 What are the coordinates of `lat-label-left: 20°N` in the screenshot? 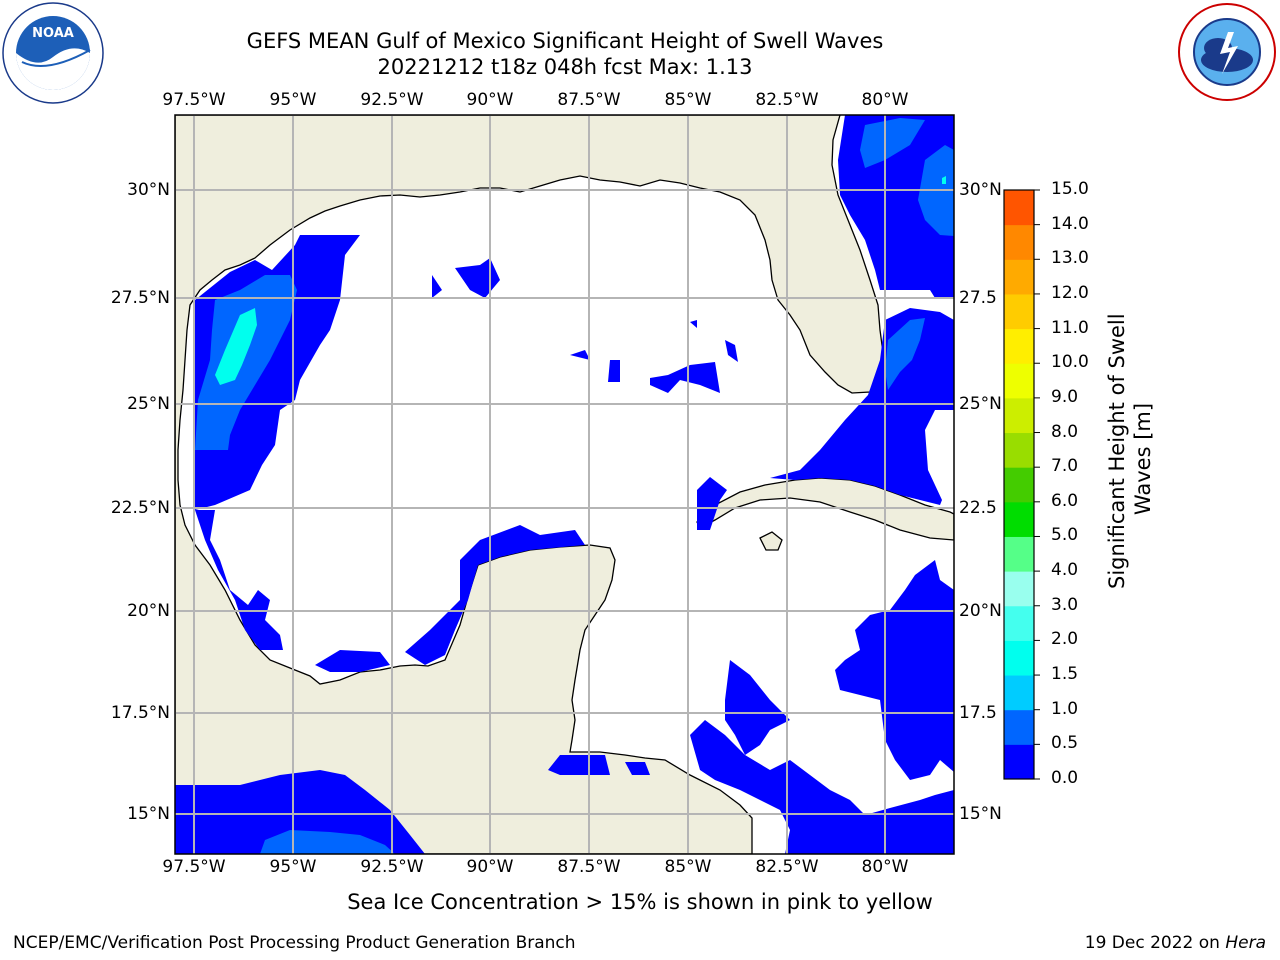 It's located at (148, 611).